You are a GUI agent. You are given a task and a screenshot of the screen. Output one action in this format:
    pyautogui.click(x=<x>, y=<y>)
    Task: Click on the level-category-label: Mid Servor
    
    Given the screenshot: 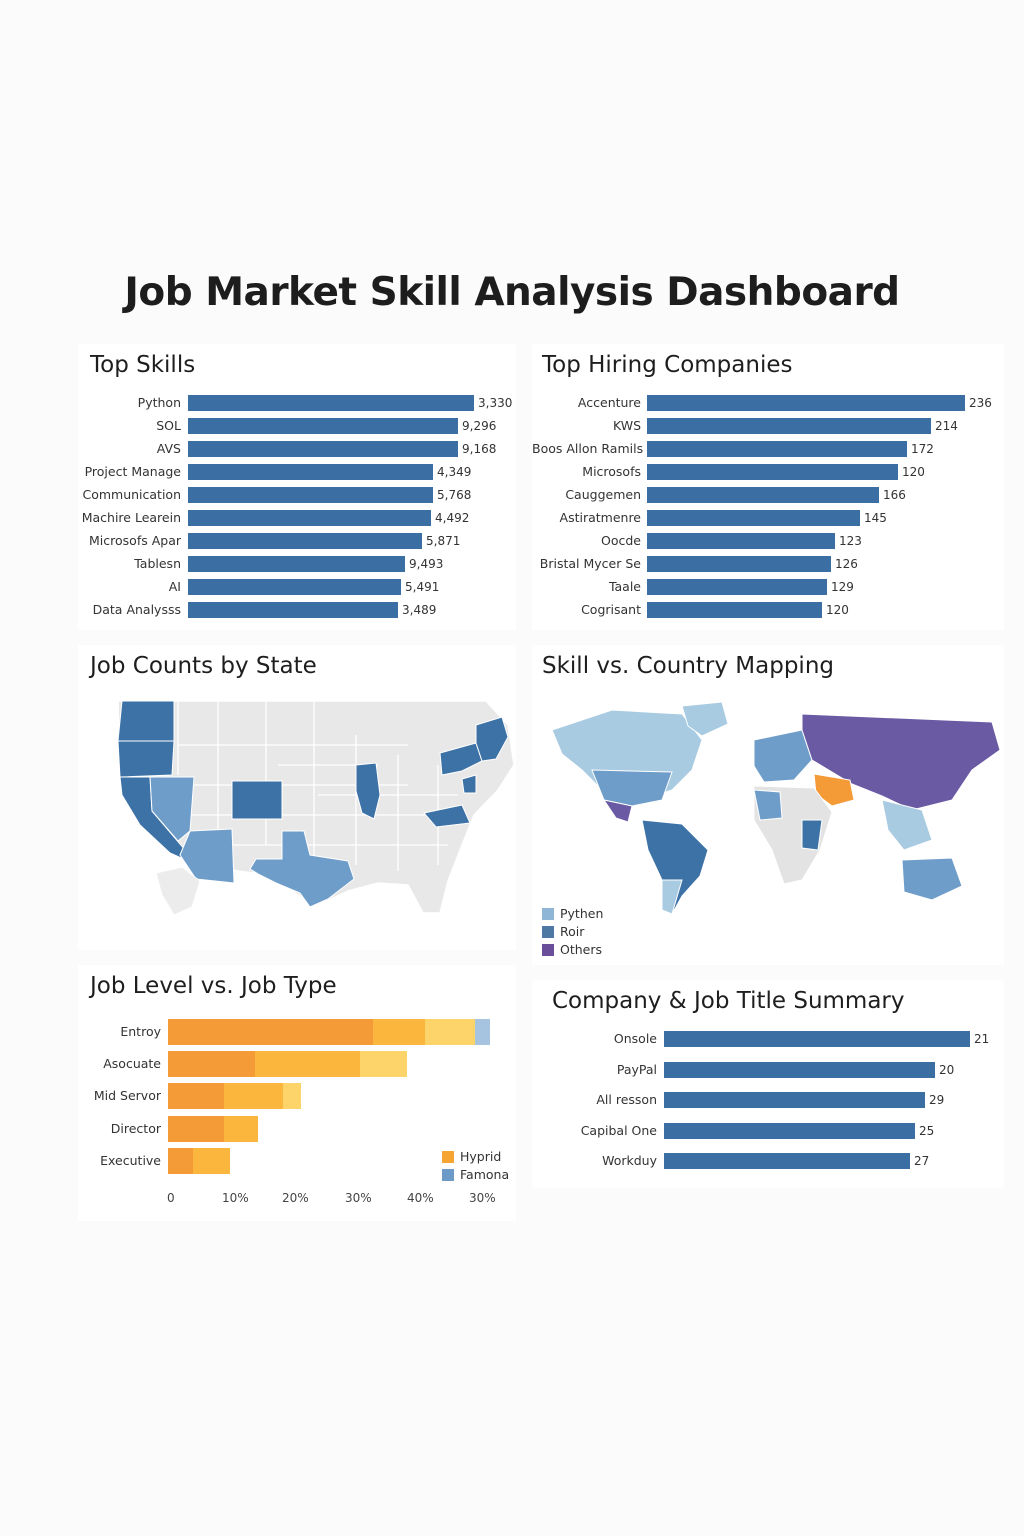 What is the action you would take?
    pyautogui.click(x=127, y=1096)
    